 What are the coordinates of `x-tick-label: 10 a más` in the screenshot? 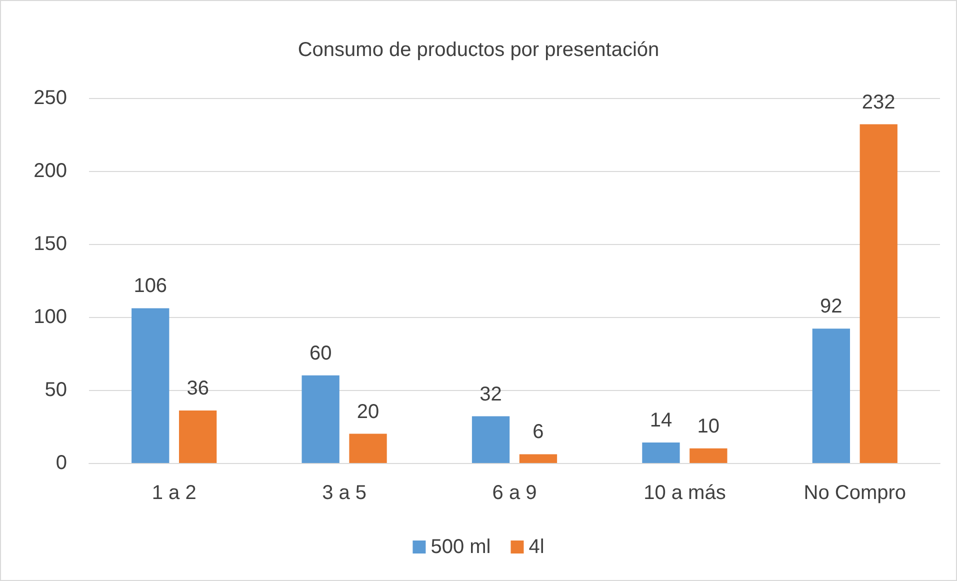 It's located at (685, 493).